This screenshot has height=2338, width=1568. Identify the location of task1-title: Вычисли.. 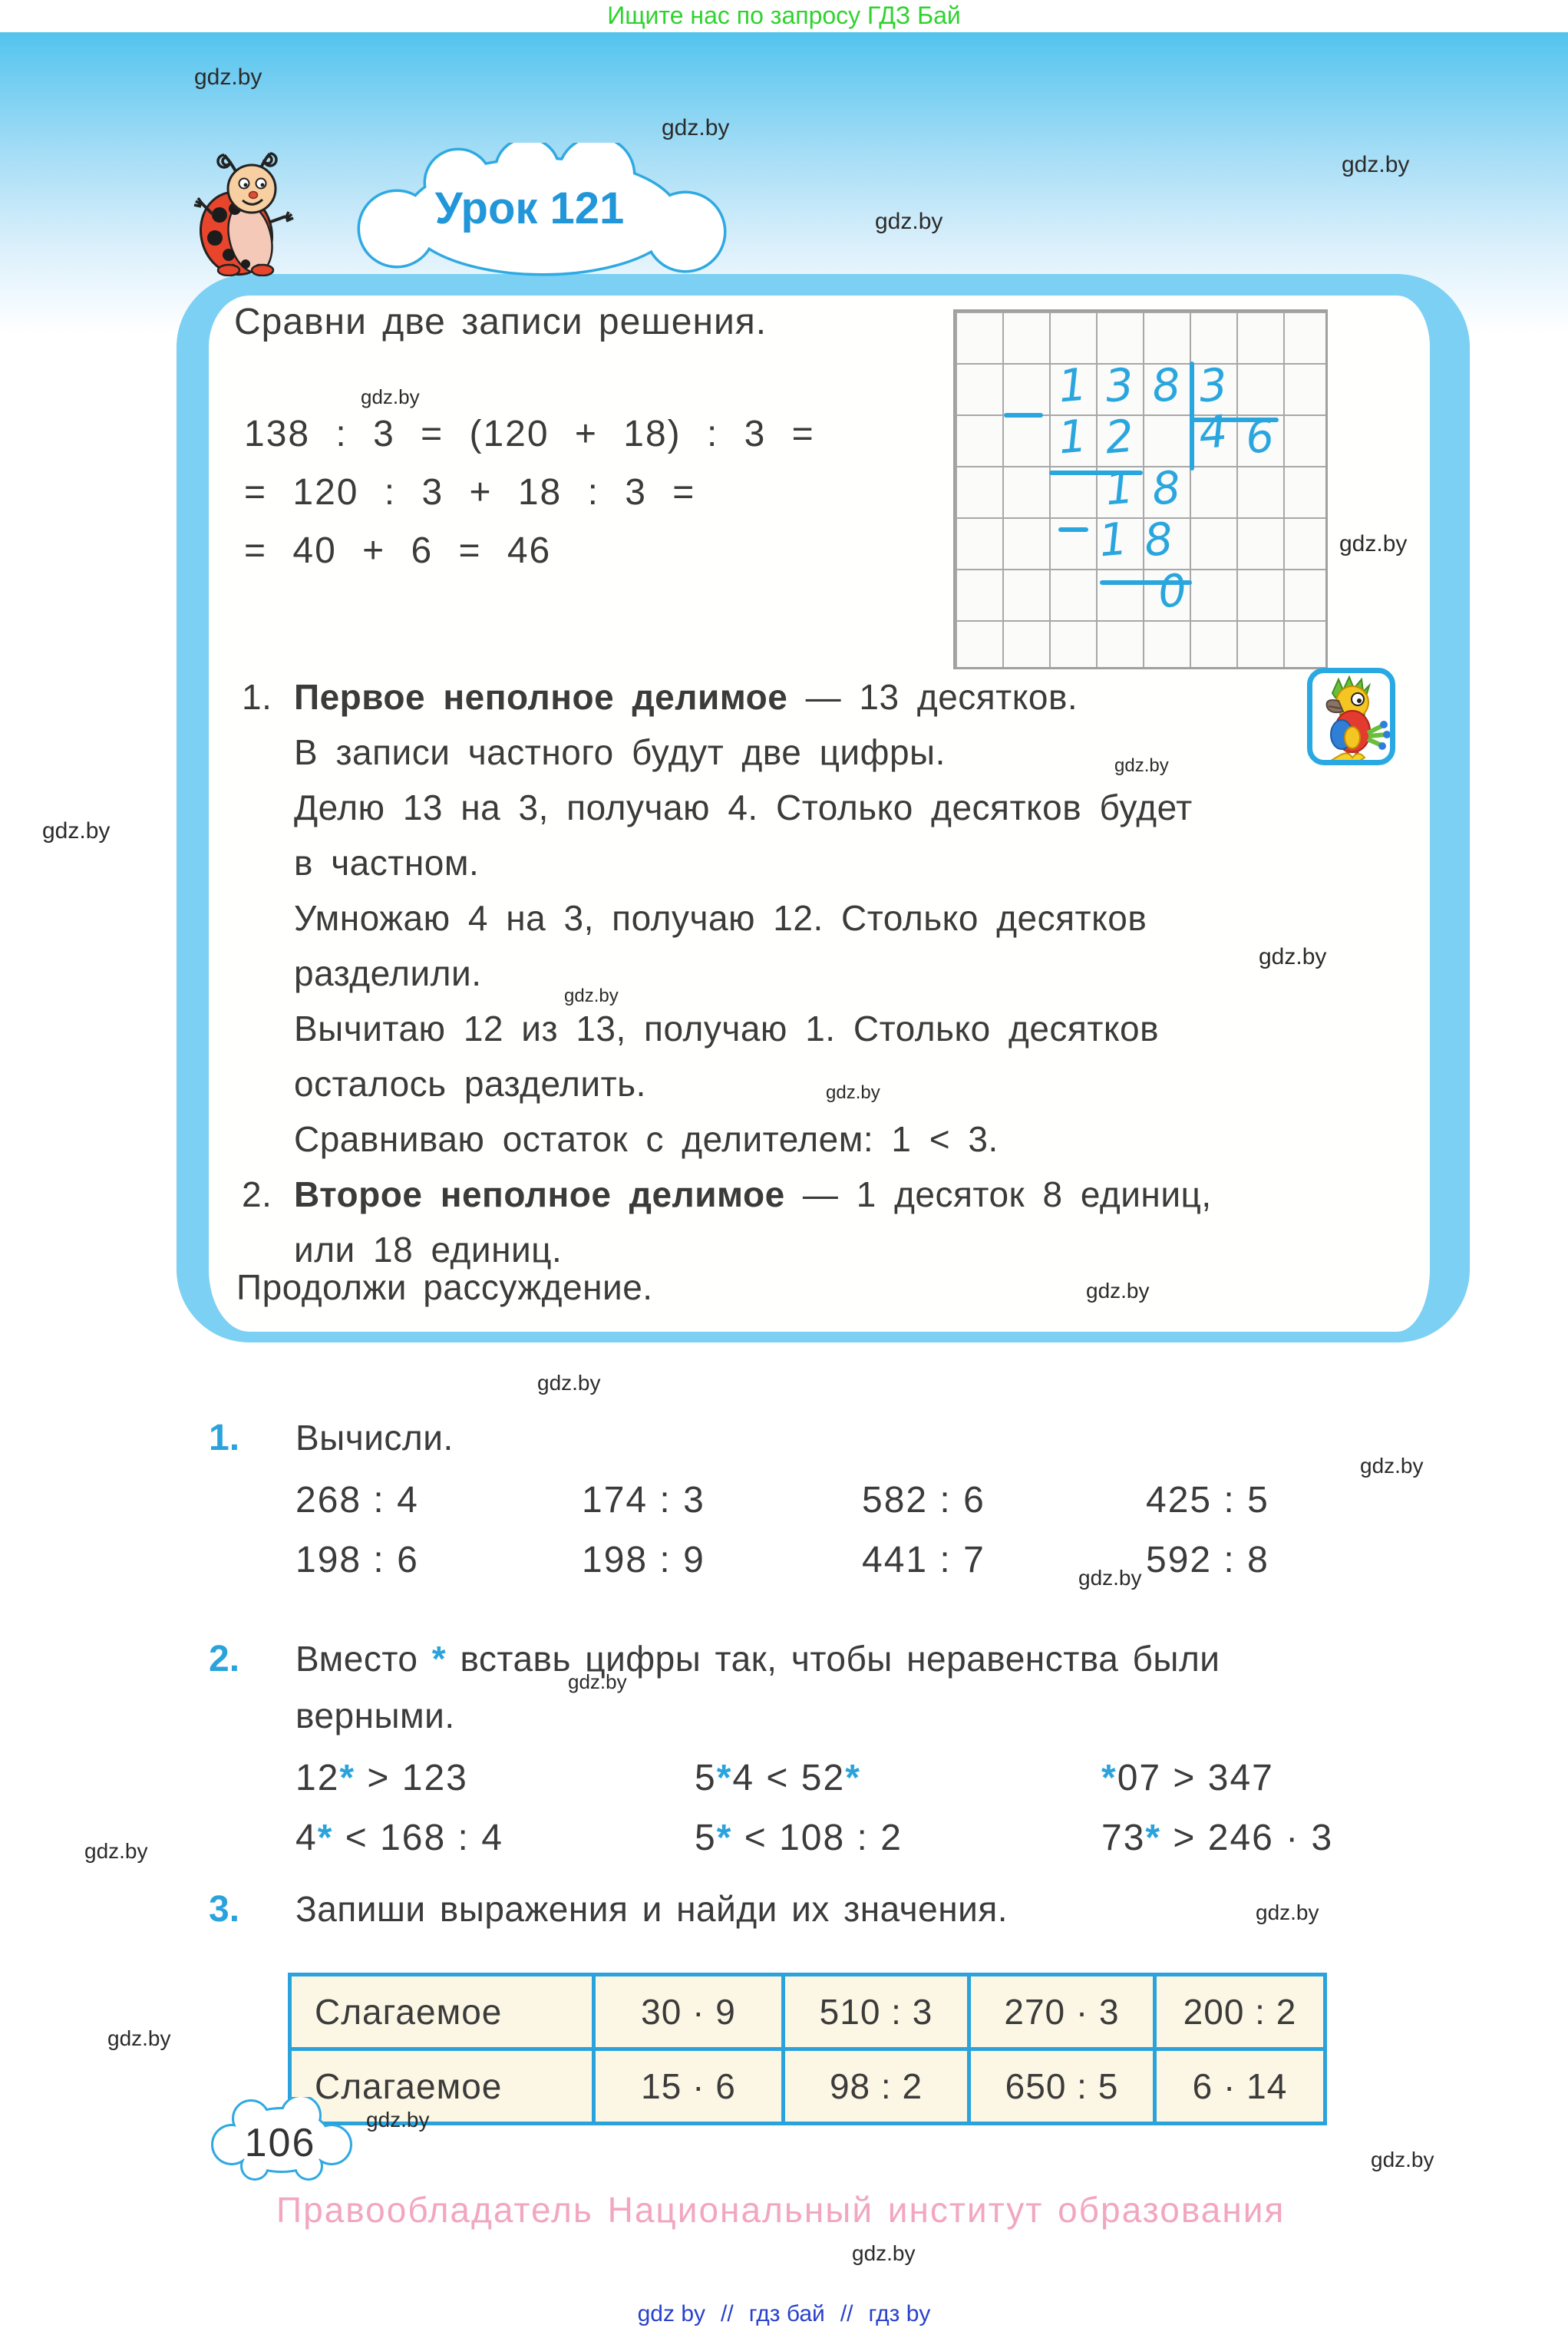
(374, 1438).